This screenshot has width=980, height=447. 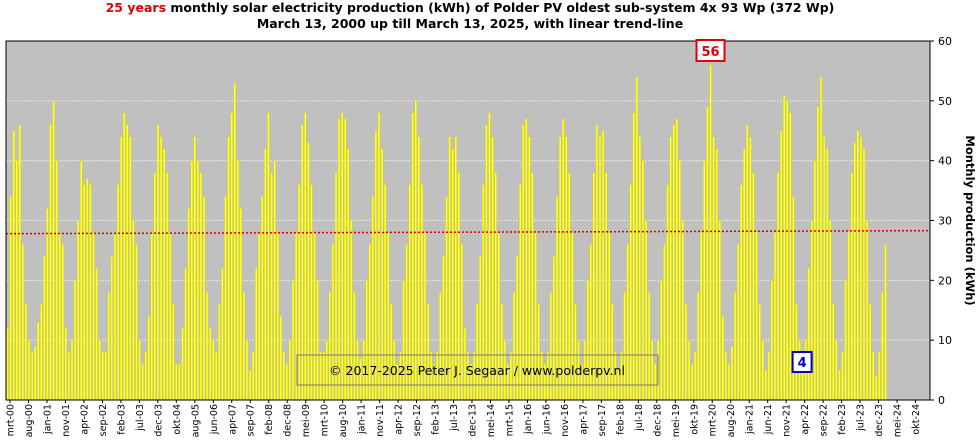 What do you see at coordinates (454, 418) in the screenshot?
I see `x-tick-label: jul-13` at bounding box center [454, 418].